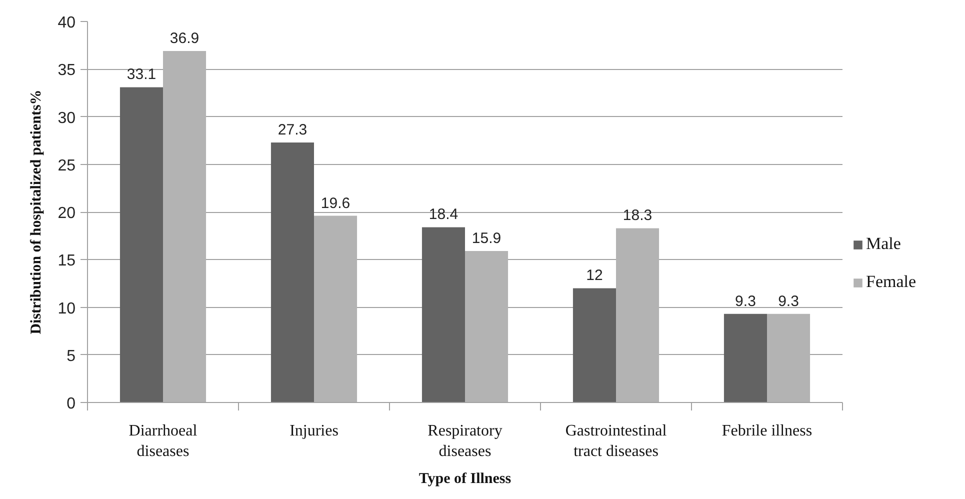 The image size is (965, 499). Describe the element at coordinates (36, 212) in the screenshot. I see `y-axis-title: Distribution of hospitalized patients%` at that location.